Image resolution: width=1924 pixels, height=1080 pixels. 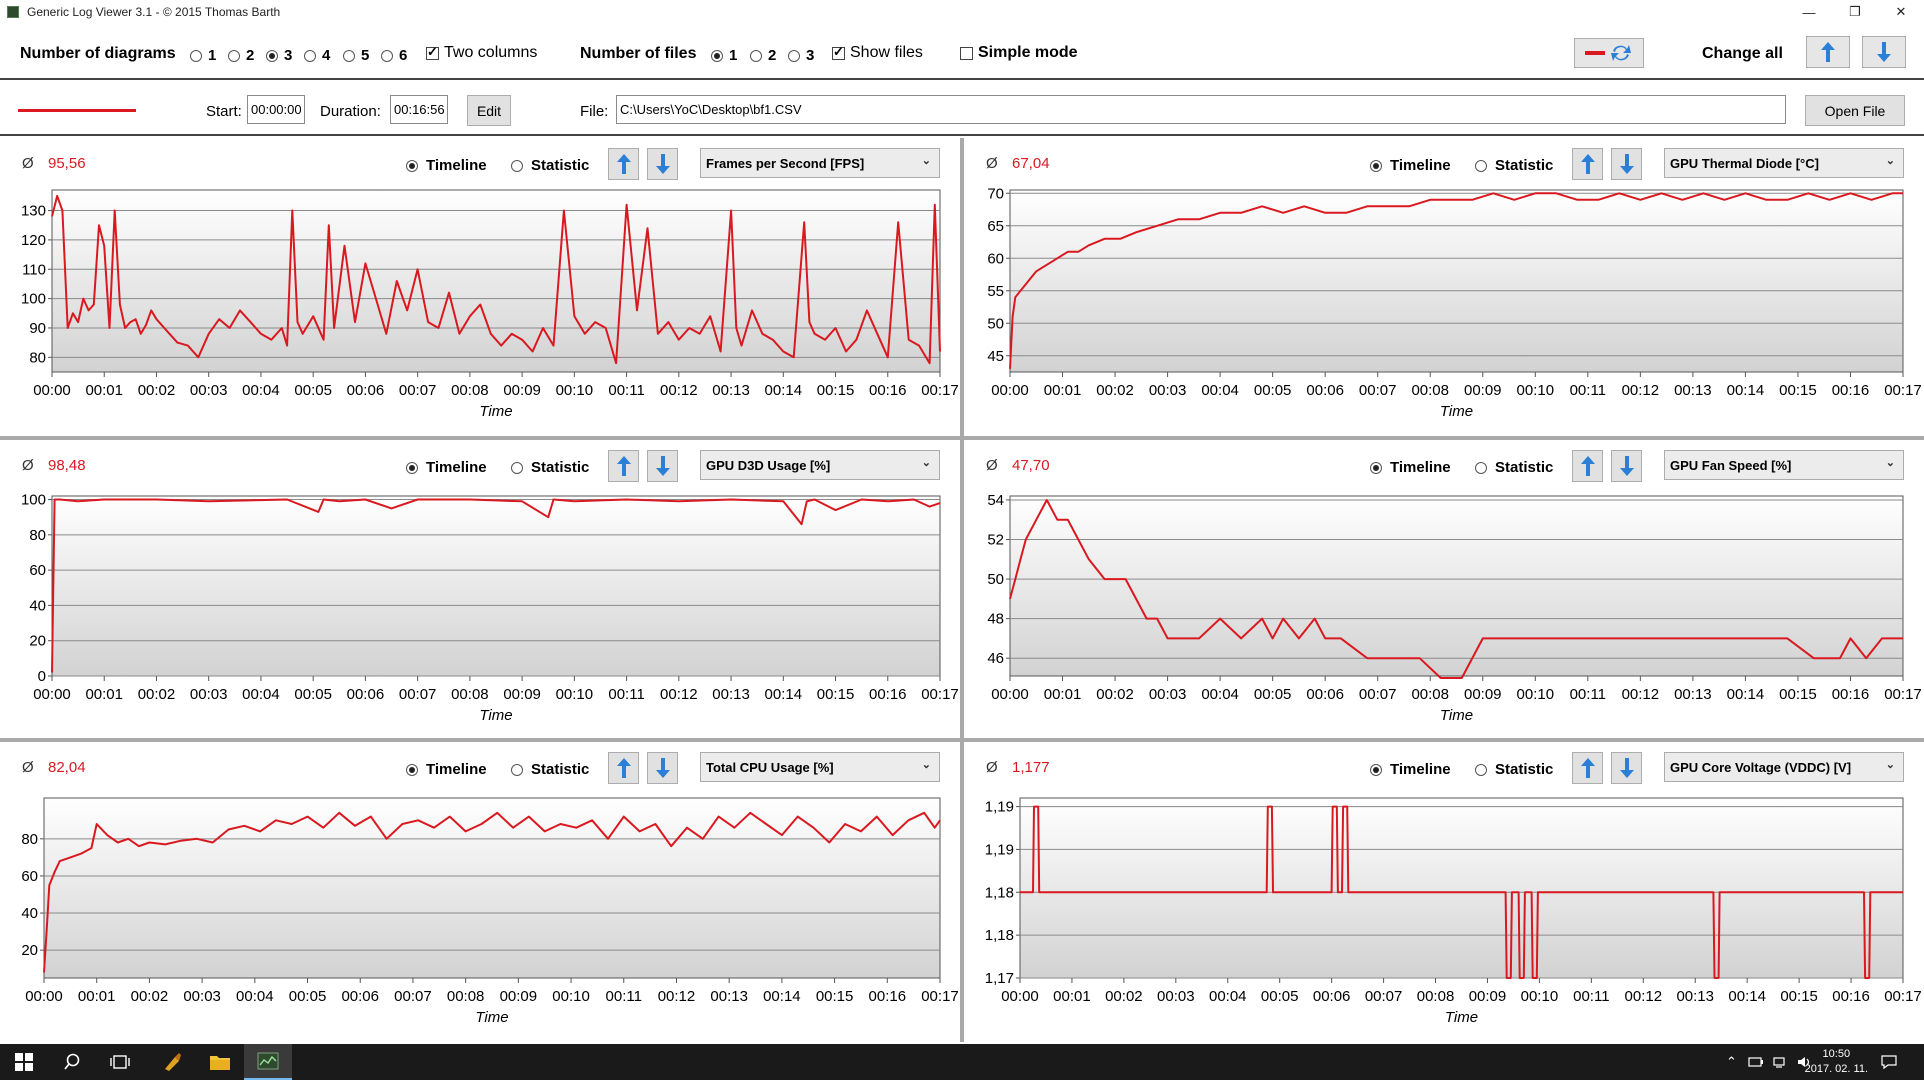 I want to click on sensor-select: Frames per Second [FPS] ⌄, so click(x=820, y=163).